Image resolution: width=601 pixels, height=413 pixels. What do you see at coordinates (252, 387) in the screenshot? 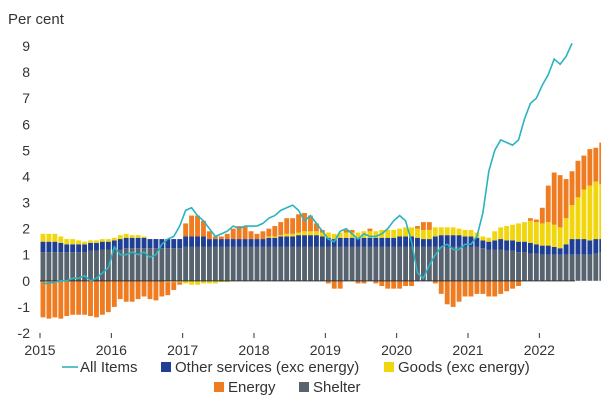
I see `legend-label-energy: Energy` at bounding box center [252, 387].